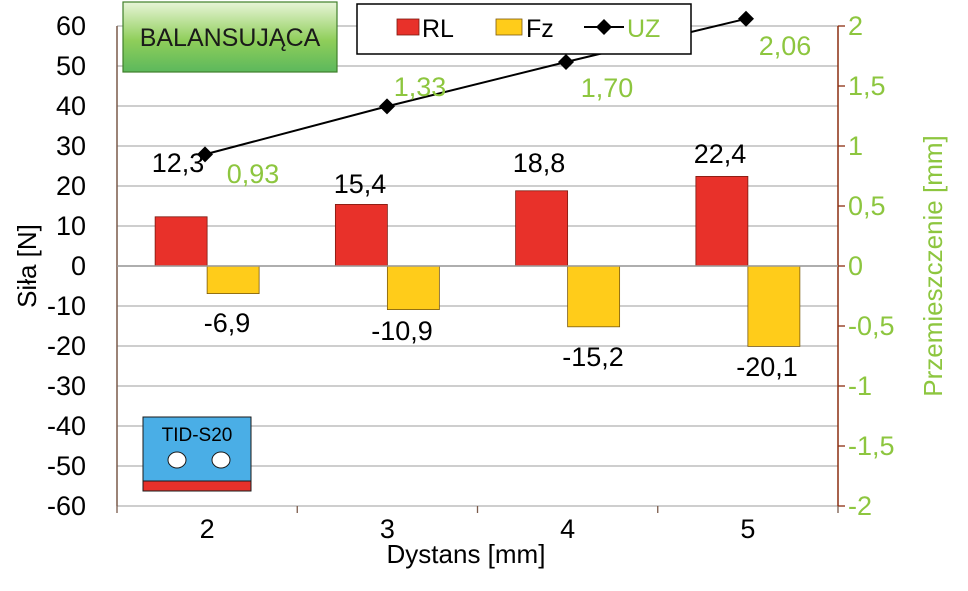  What do you see at coordinates (747, 529) in the screenshot?
I see `x-tick-label: 5` at bounding box center [747, 529].